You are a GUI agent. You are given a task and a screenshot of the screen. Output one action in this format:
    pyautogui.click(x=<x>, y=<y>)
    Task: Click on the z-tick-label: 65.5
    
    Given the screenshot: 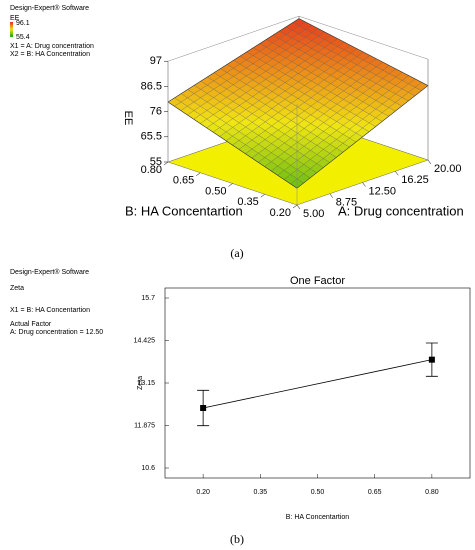 What is the action you would take?
    pyautogui.click(x=151, y=137)
    